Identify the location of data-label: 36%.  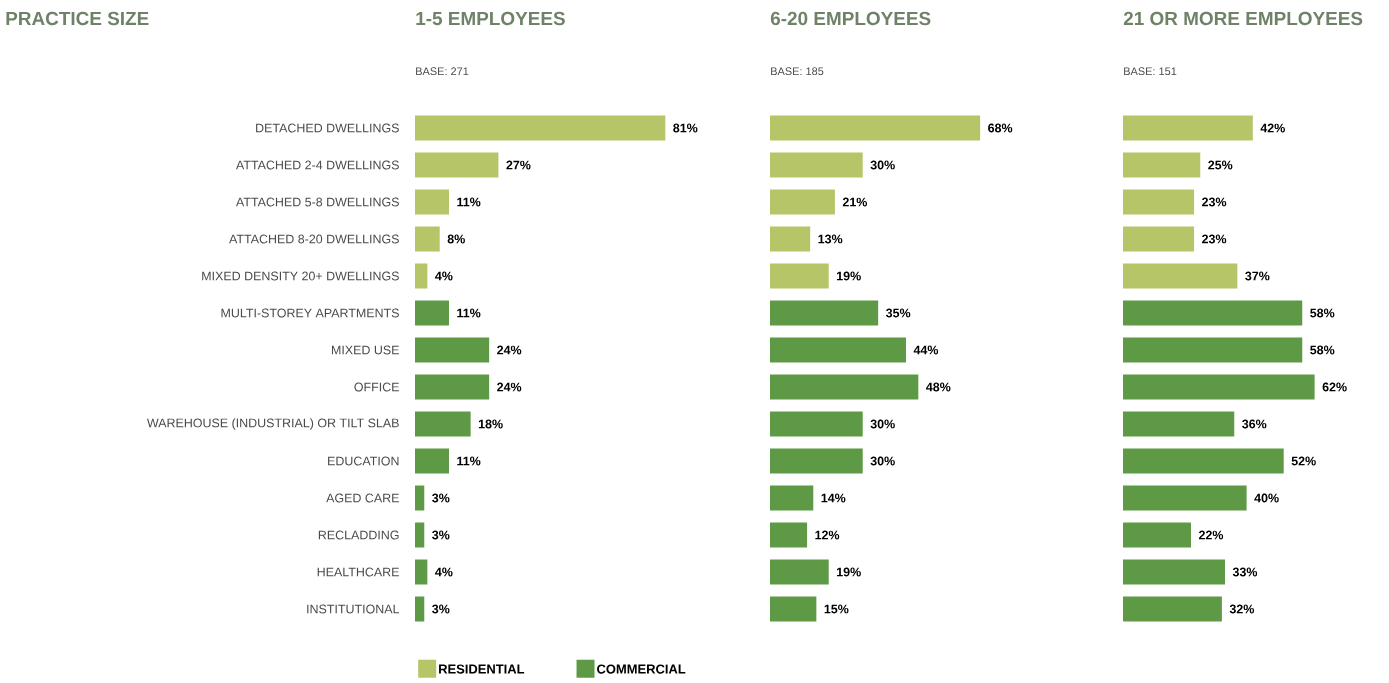
(1254, 424).